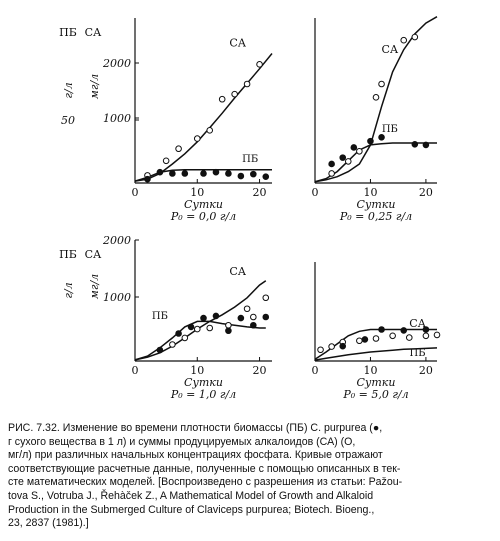  Describe the element at coordinates (390, 129) in the screenshot. I see `panel-top-right-curve-label-pb: ПБ` at that location.